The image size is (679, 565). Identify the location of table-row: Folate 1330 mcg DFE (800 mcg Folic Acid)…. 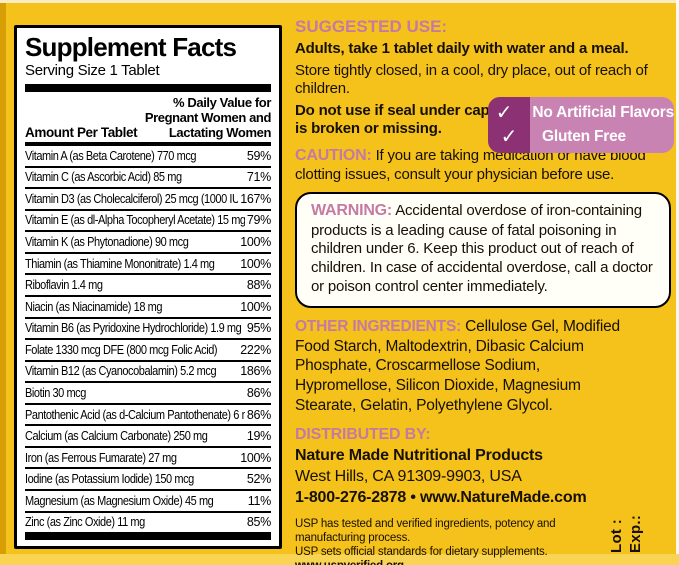
(148, 349).